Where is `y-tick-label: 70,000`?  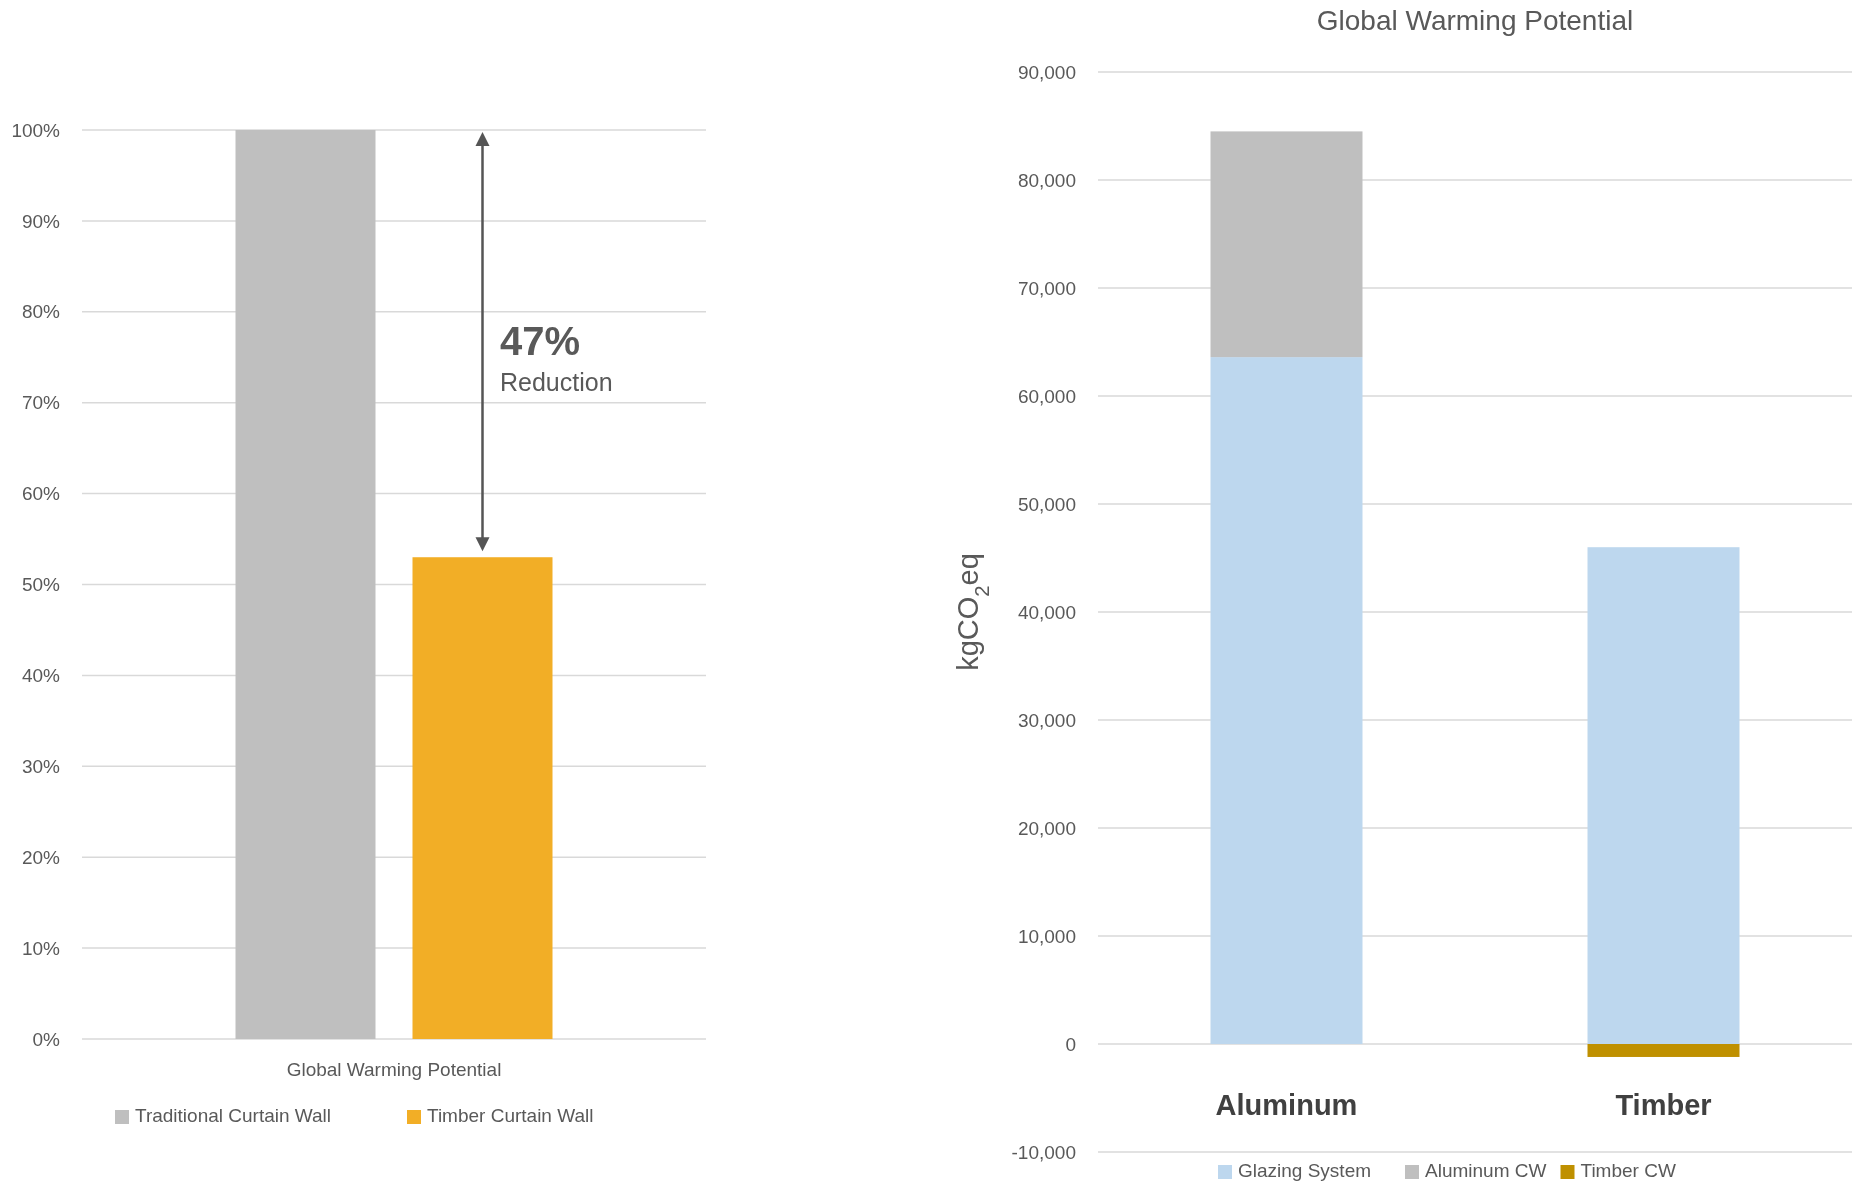 y-tick-label: 70,000 is located at coordinates (1046, 288).